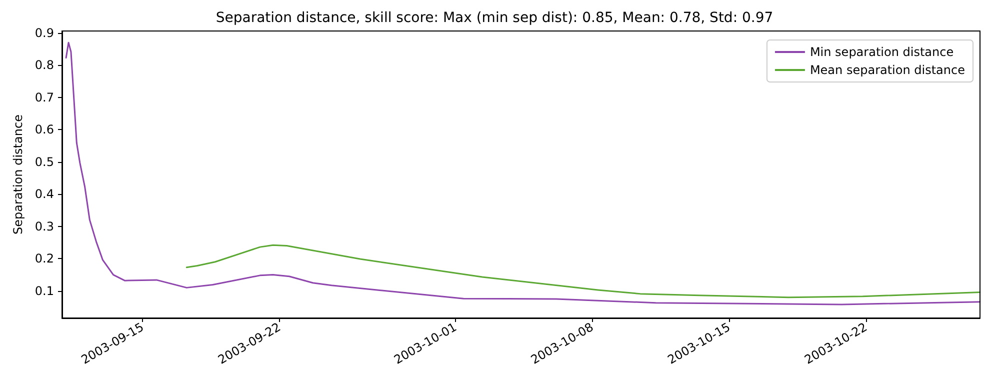 This screenshot has height=390, width=989. Describe the element at coordinates (888, 70) in the screenshot. I see `legend-label: Mean separation distance` at that location.